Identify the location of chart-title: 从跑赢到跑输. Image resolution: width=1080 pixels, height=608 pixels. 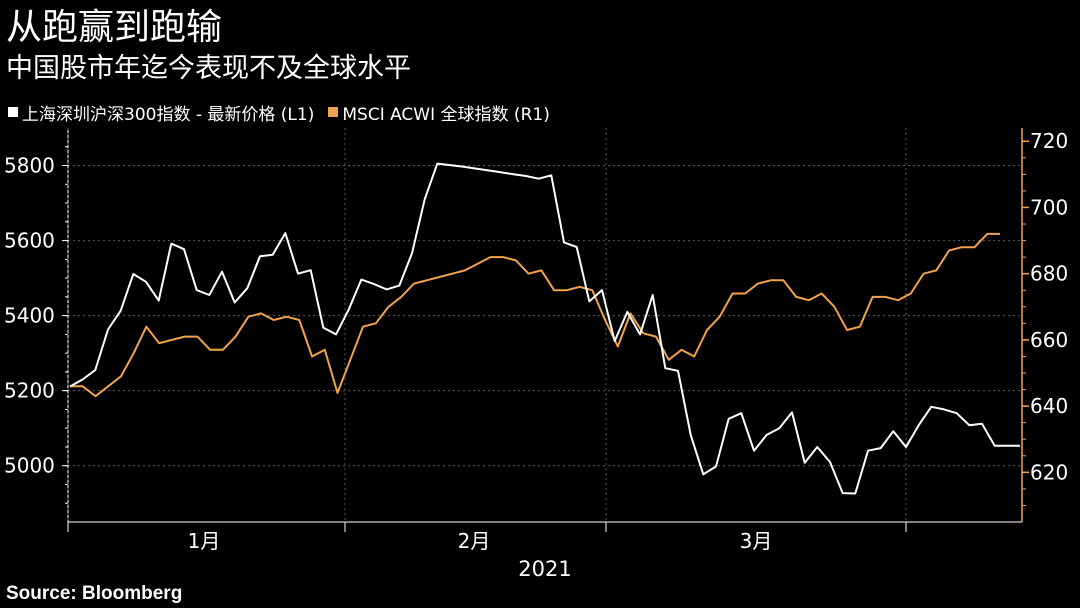
(114, 27).